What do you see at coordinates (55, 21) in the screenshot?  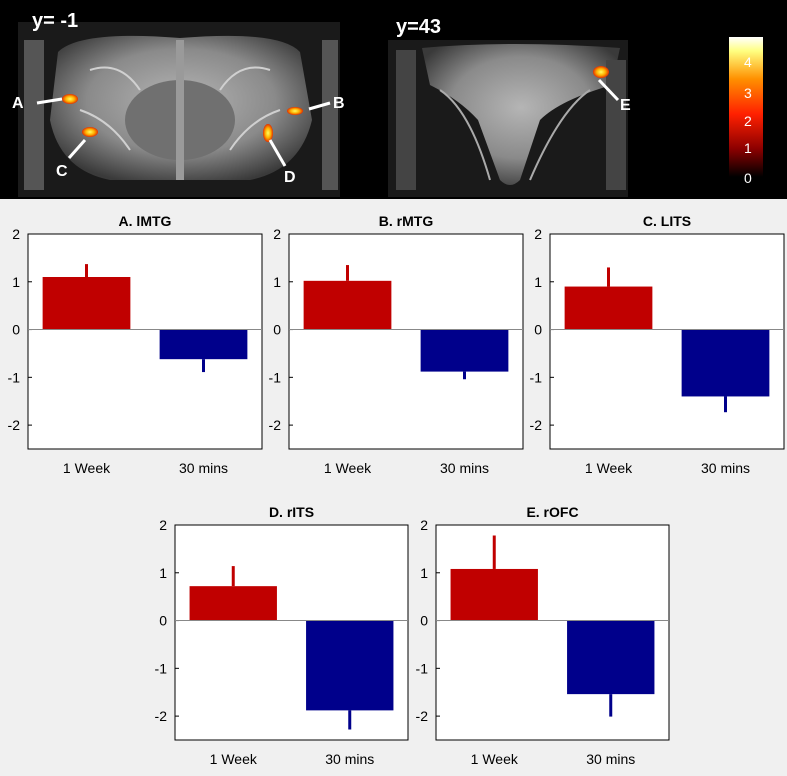 I see `slice-label-left: y= -1` at bounding box center [55, 21].